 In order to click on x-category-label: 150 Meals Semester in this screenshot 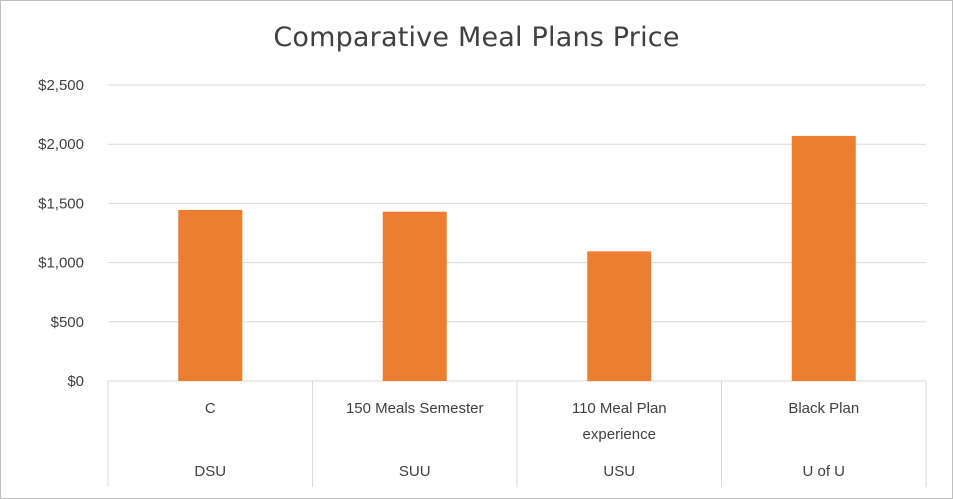, I will do `click(415, 408)`.